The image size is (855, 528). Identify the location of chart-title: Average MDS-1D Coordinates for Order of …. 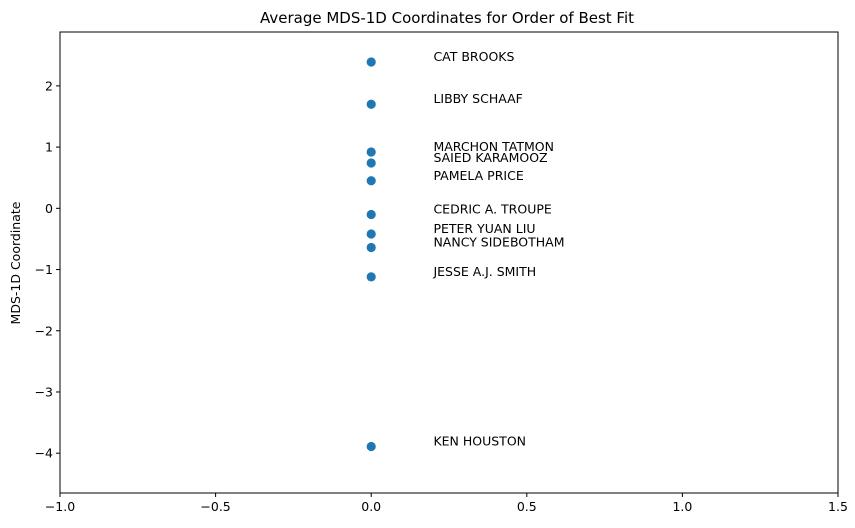
(447, 18).